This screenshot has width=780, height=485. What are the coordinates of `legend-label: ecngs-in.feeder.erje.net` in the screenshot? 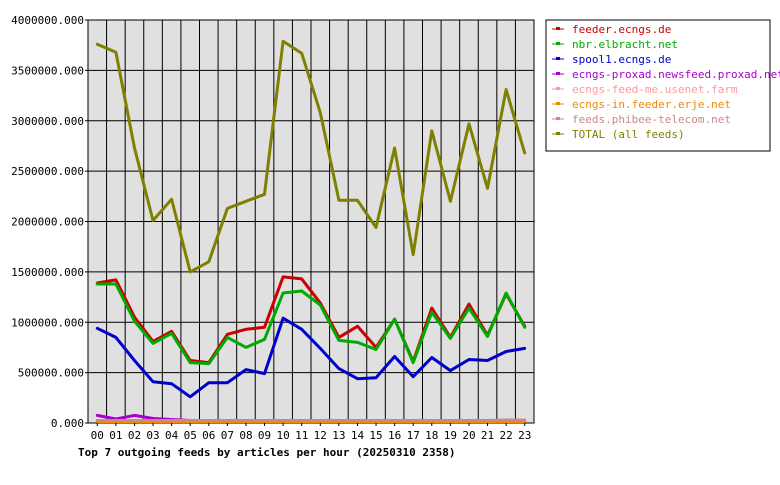 It's located at (651, 104).